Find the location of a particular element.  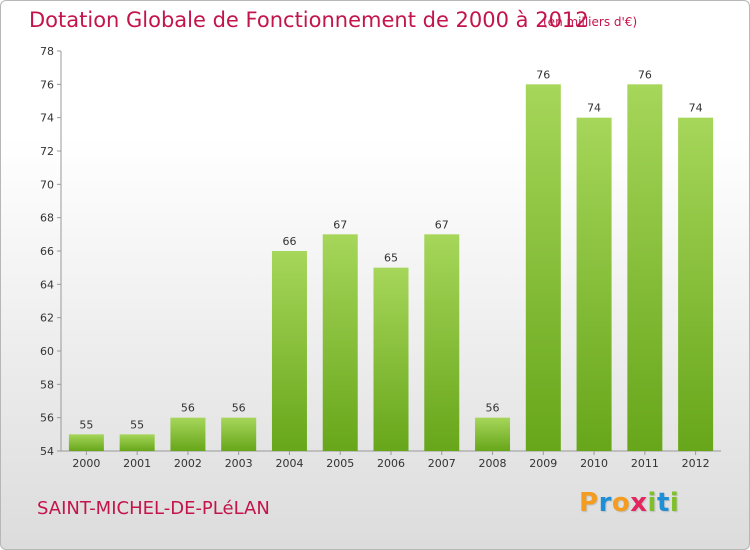

x-tick-label: 2004 is located at coordinates (289, 463).